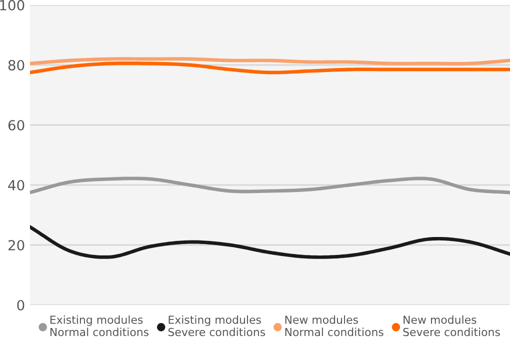 The width and height of the screenshot is (510, 344). What do you see at coordinates (451, 325) in the screenshot?
I see `legend-label: New modules Severe conditions` at bounding box center [451, 325].